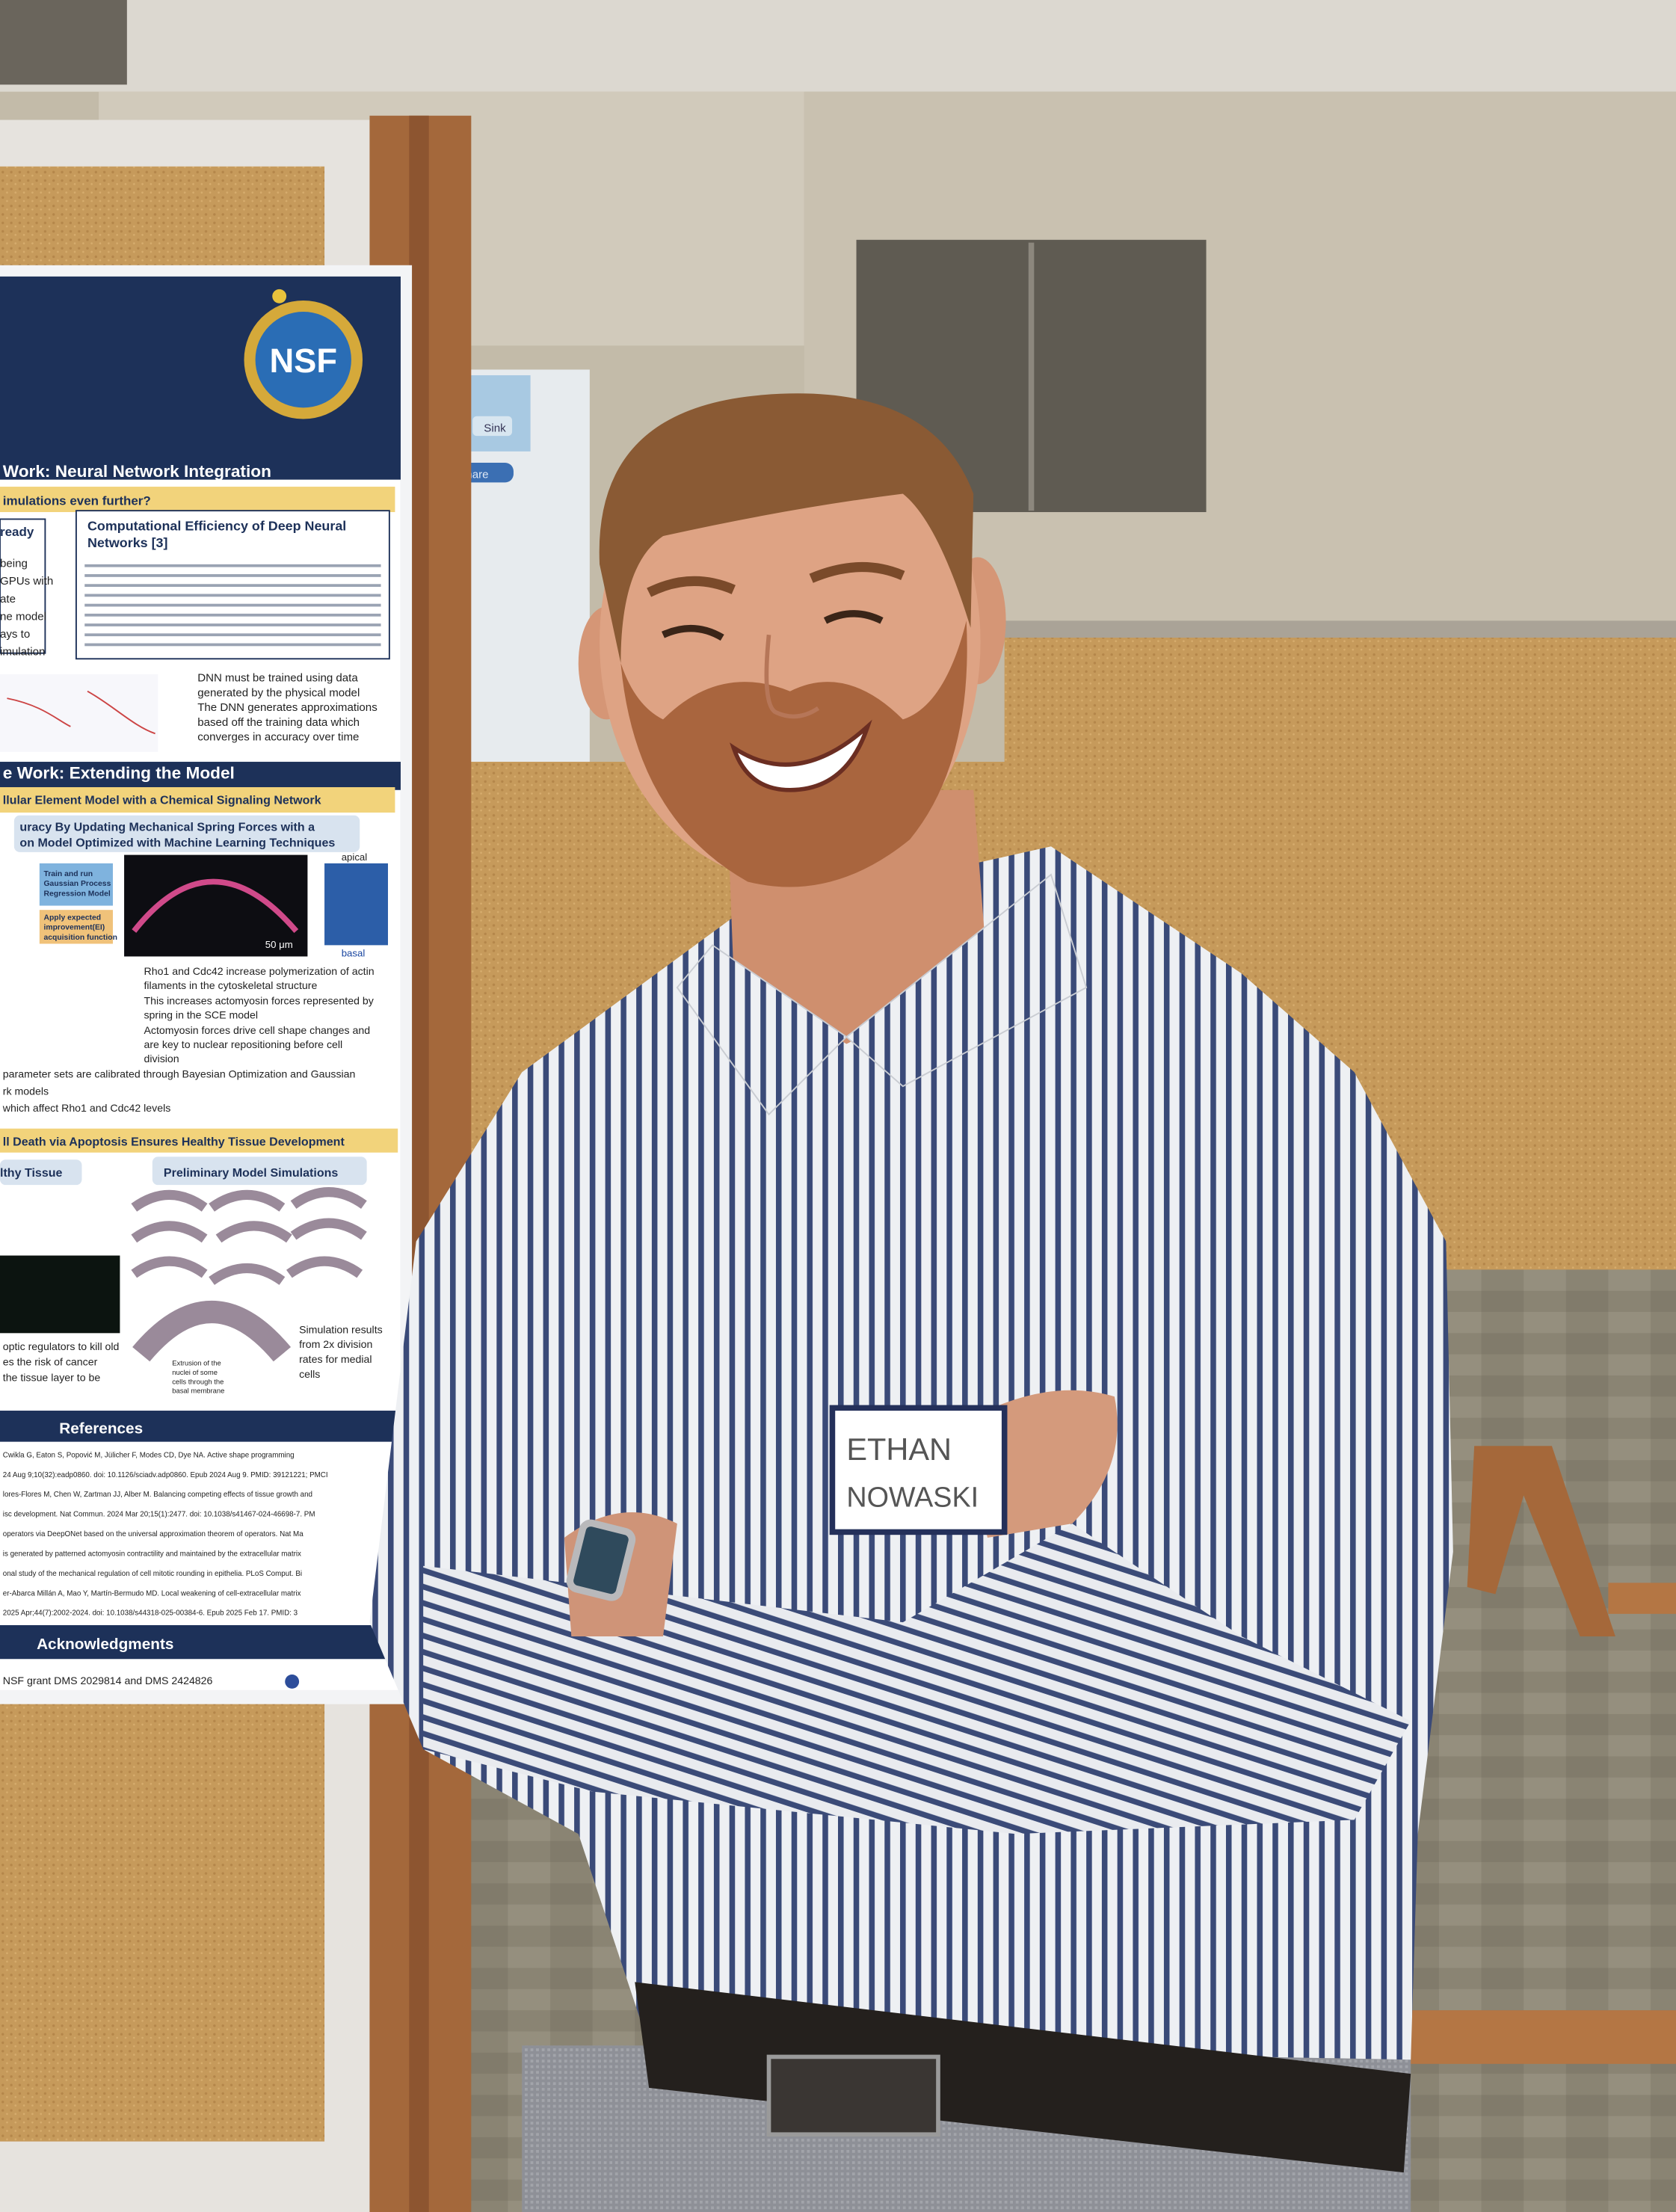 This screenshot has width=1676, height=2212. What do you see at coordinates (198, 1391) in the screenshot?
I see `callout-text: basal membrane` at bounding box center [198, 1391].